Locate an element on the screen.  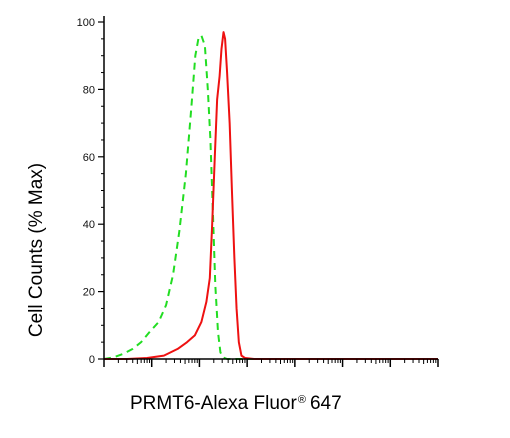
x-axis-title: PRMT6-Alexa Fluor® 647 is located at coordinates (236, 403).